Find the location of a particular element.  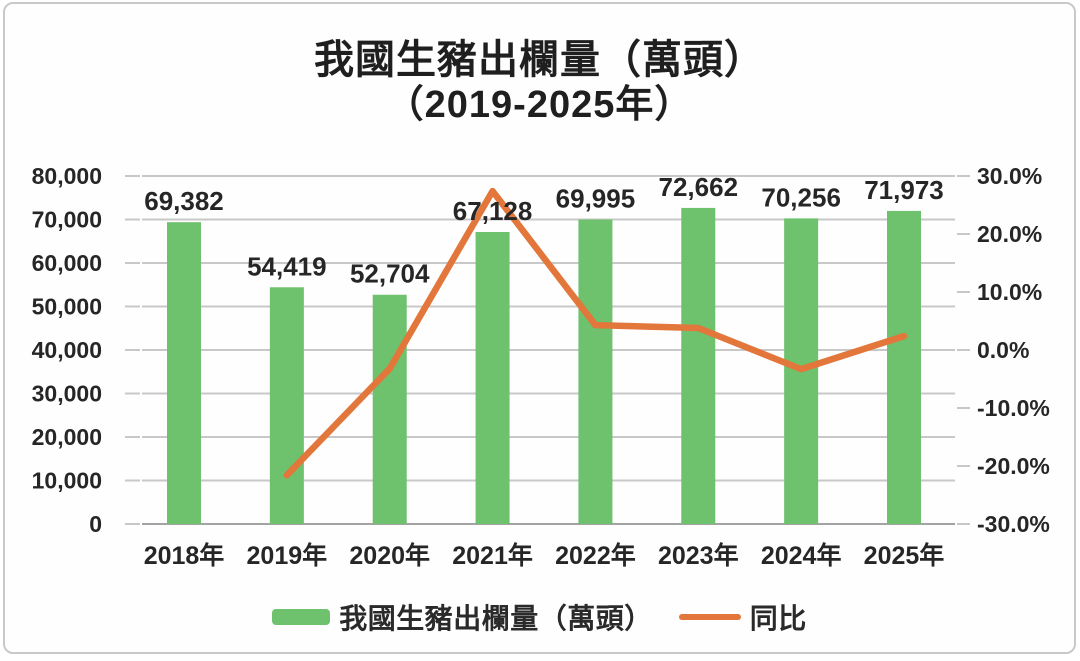

x-axis-label: 2019年 is located at coordinates (287, 555).